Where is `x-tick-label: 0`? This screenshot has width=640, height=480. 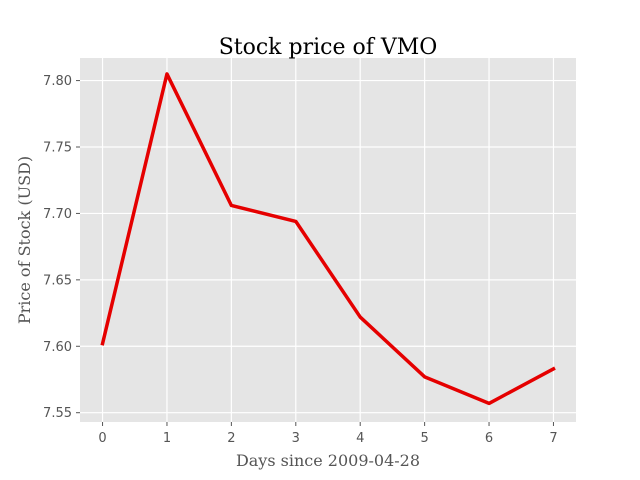
x-tick-label: 0 is located at coordinates (102, 438).